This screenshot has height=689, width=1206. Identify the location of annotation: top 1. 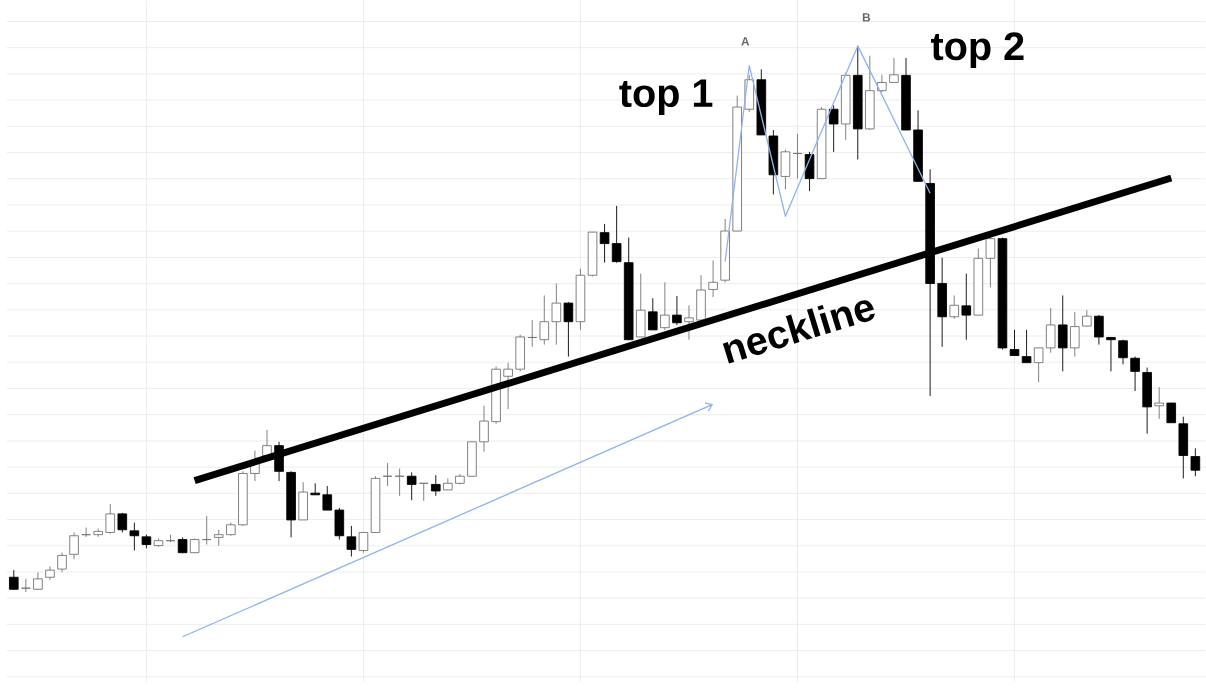
(666, 97).